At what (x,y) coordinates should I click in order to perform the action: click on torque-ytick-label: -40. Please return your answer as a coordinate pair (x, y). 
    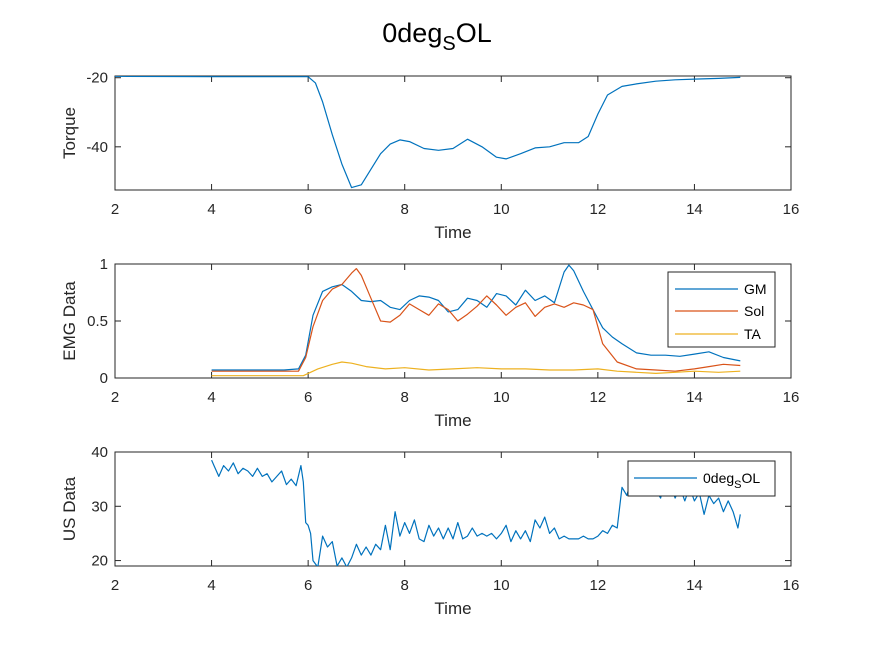
    Looking at the image, I should click on (97, 147).